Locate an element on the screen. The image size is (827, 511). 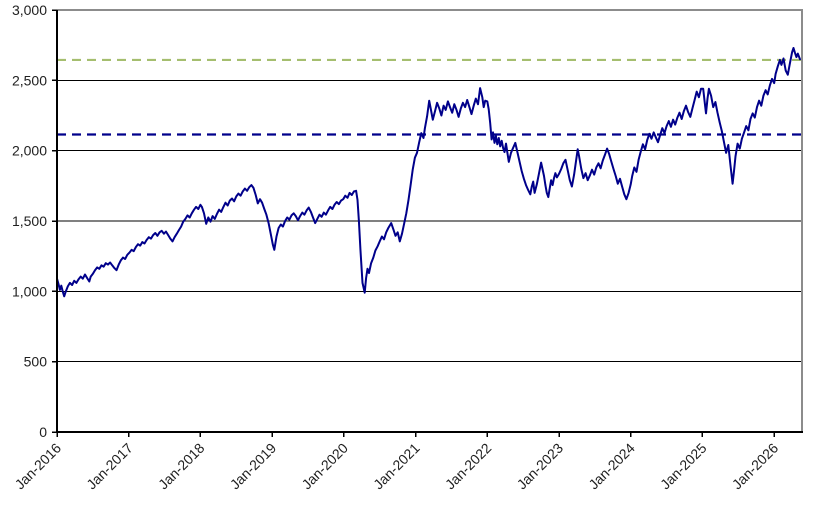
x-tick-label: Jan-2023 is located at coordinates (540, 466).